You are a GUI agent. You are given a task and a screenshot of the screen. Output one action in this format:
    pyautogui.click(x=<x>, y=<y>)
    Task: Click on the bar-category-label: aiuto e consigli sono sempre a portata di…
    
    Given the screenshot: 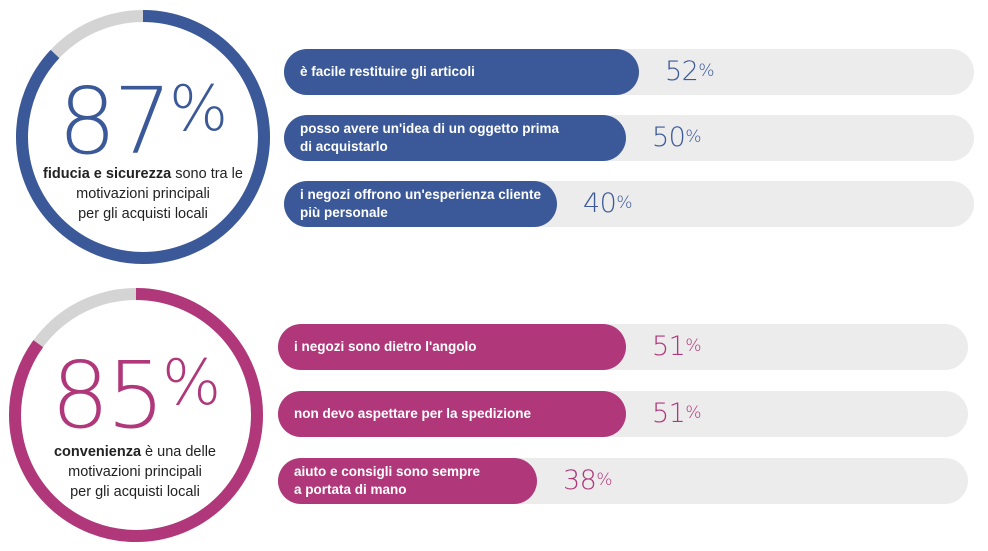 What is the action you would take?
    pyautogui.click(x=387, y=481)
    